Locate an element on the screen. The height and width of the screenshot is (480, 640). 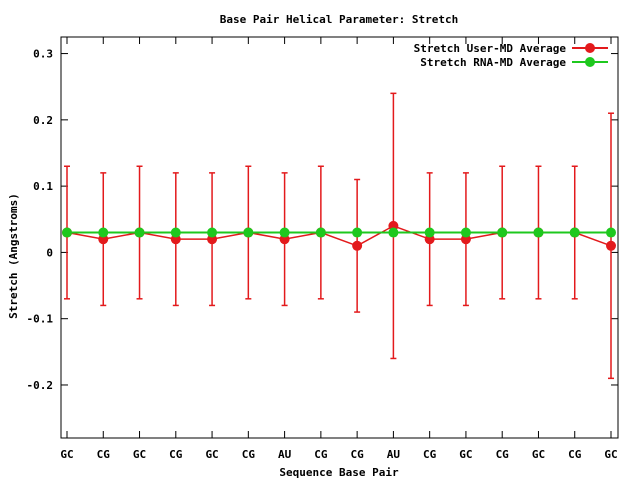
series-user-md-line is located at coordinates (339, 236).